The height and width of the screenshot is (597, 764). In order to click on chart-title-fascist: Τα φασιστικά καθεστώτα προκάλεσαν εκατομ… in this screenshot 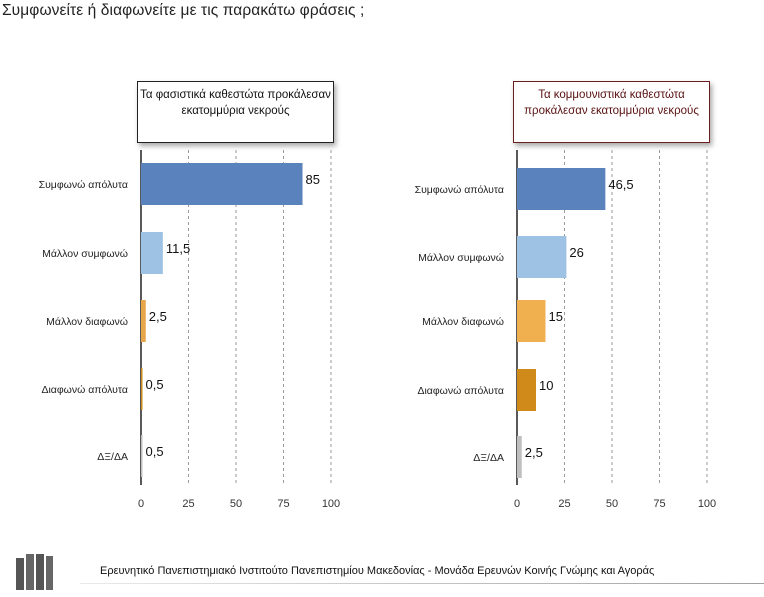, I will do `click(235, 112)`.